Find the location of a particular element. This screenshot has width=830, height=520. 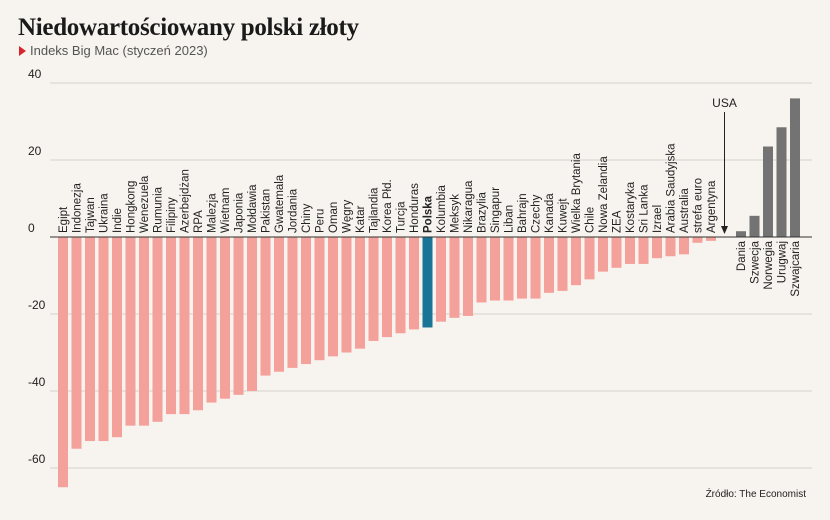

bar-malezja is located at coordinates (211, 320).